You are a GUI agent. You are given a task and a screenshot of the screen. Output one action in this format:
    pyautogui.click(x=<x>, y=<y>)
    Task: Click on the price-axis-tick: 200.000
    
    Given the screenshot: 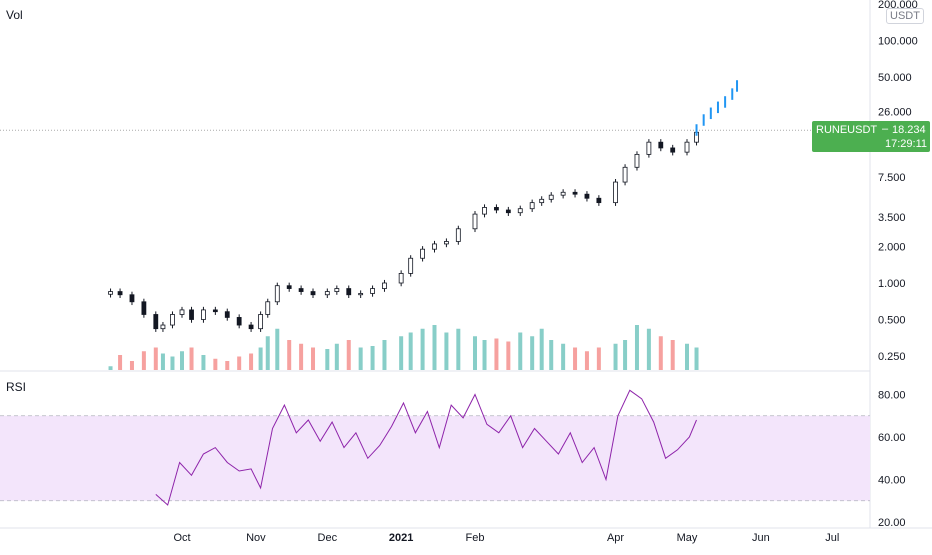 What is the action you would take?
    pyautogui.click(x=898, y=5)
    